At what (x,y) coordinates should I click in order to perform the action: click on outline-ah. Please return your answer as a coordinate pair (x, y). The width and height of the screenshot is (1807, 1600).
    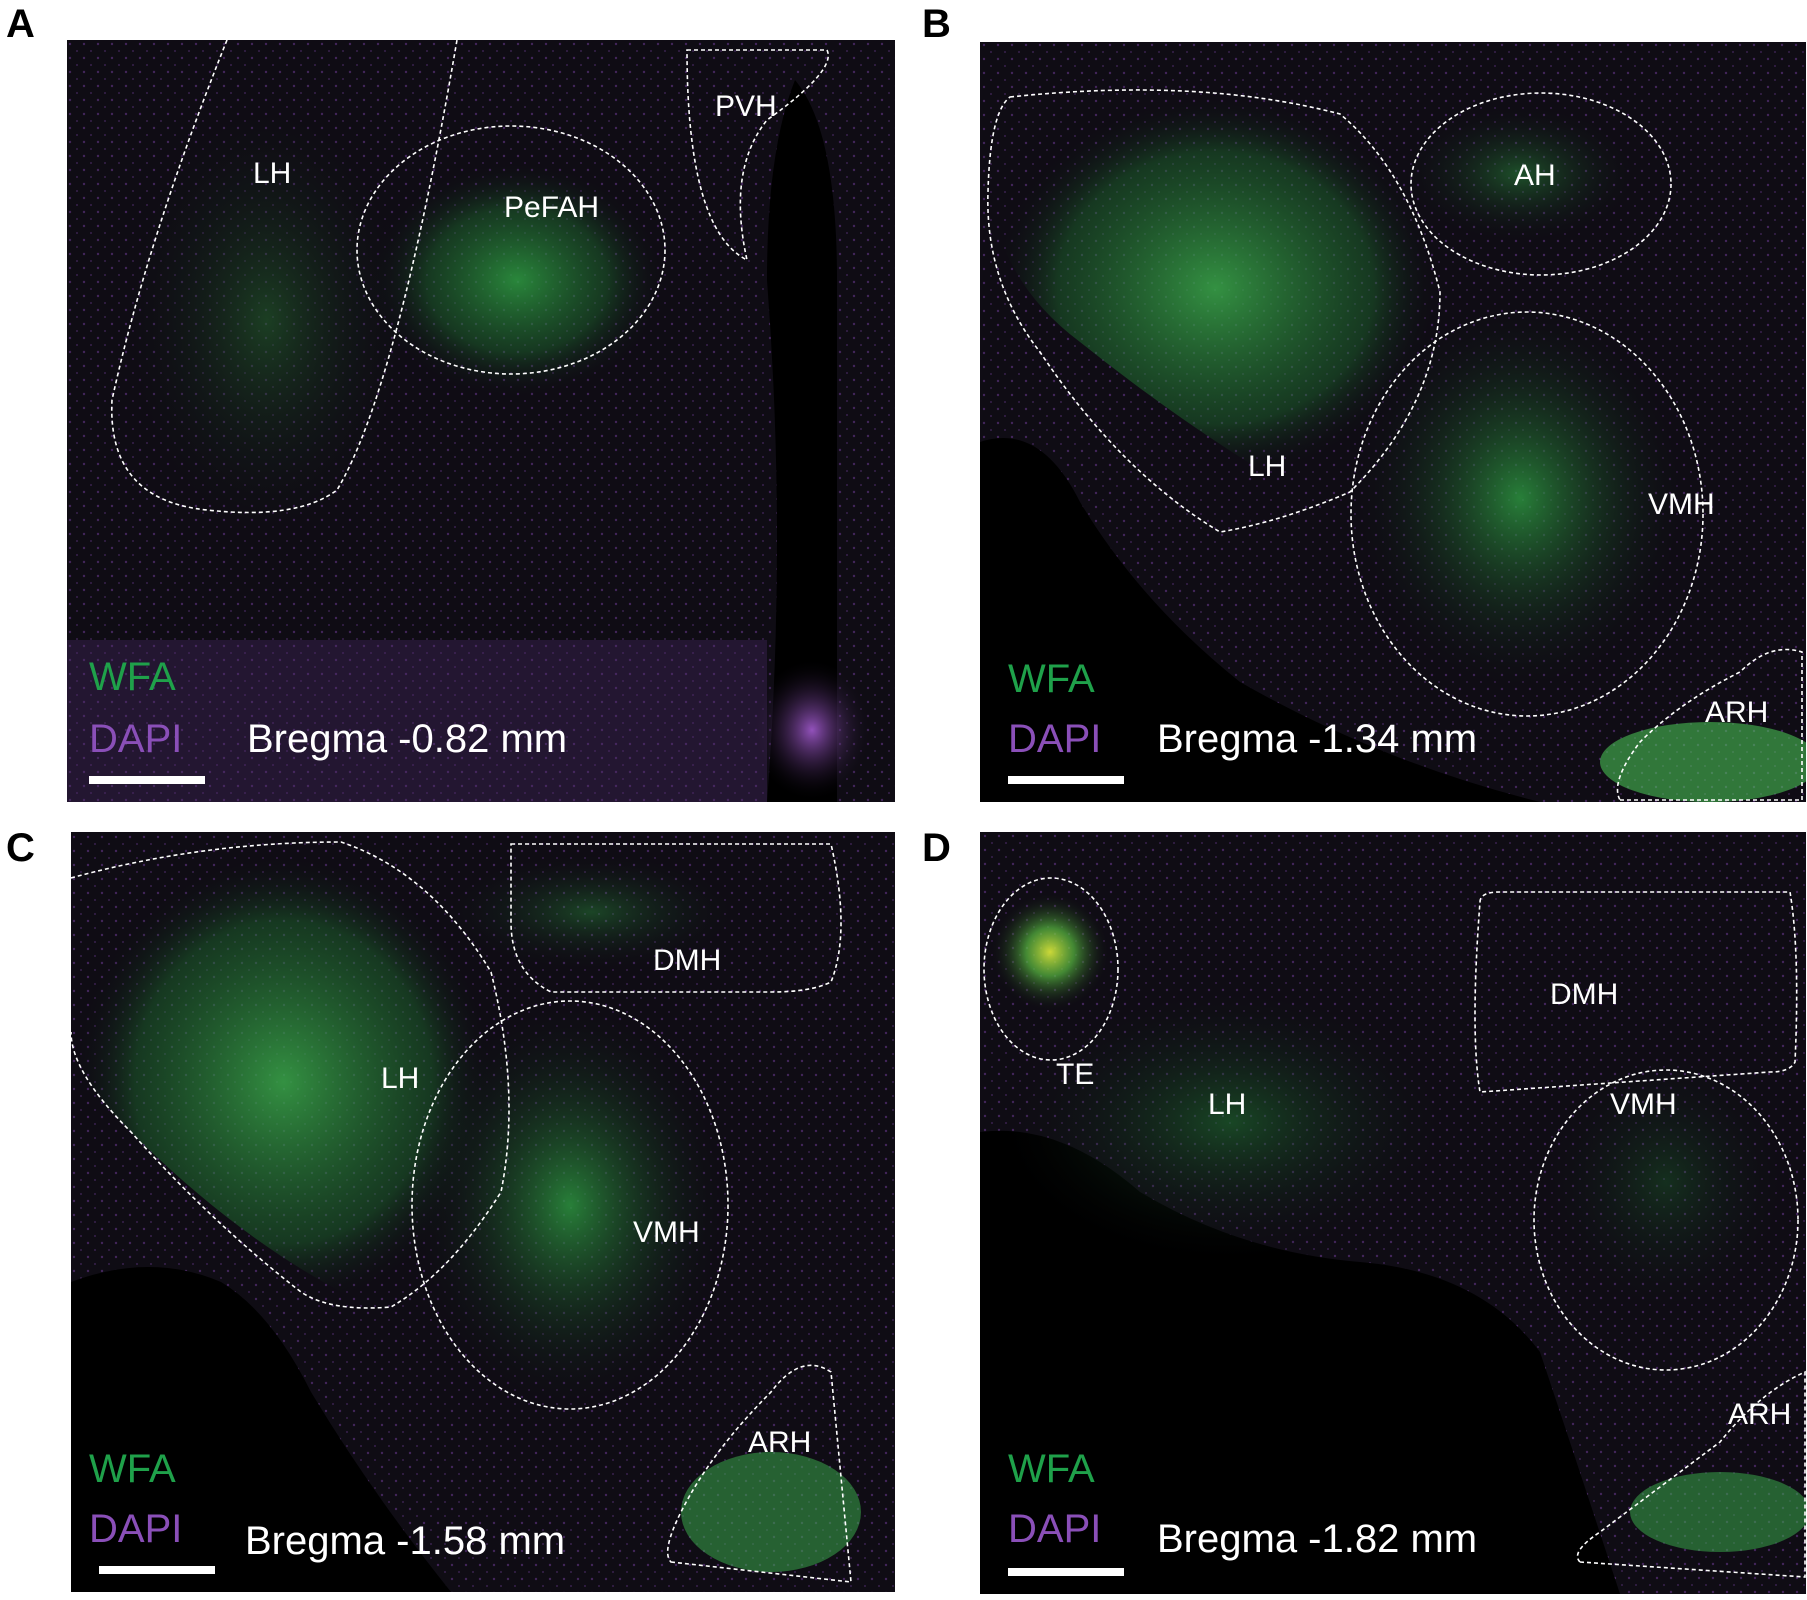
    Looking at the image, I should click on (1541, 184).